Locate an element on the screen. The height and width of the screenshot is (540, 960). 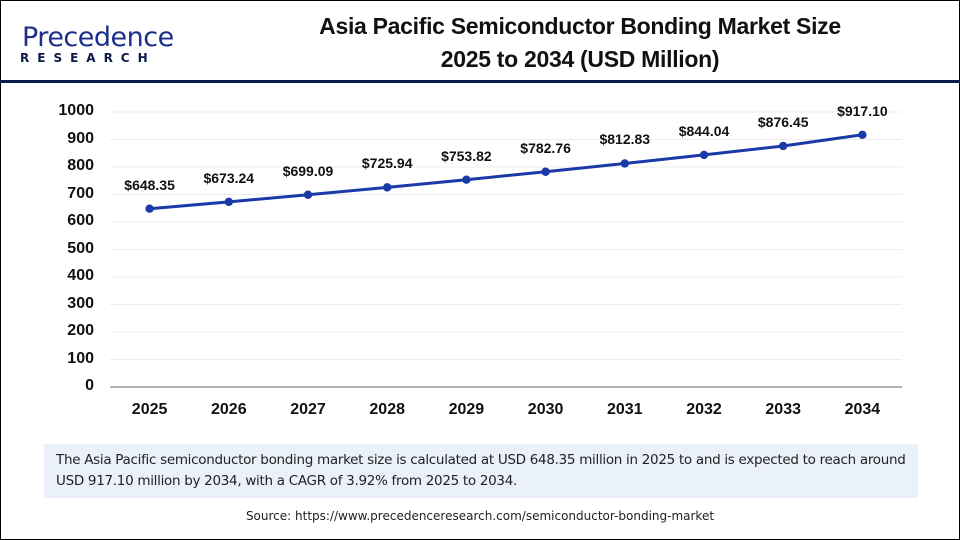
data-label: $673.24 is located at coordinates (229, 177).